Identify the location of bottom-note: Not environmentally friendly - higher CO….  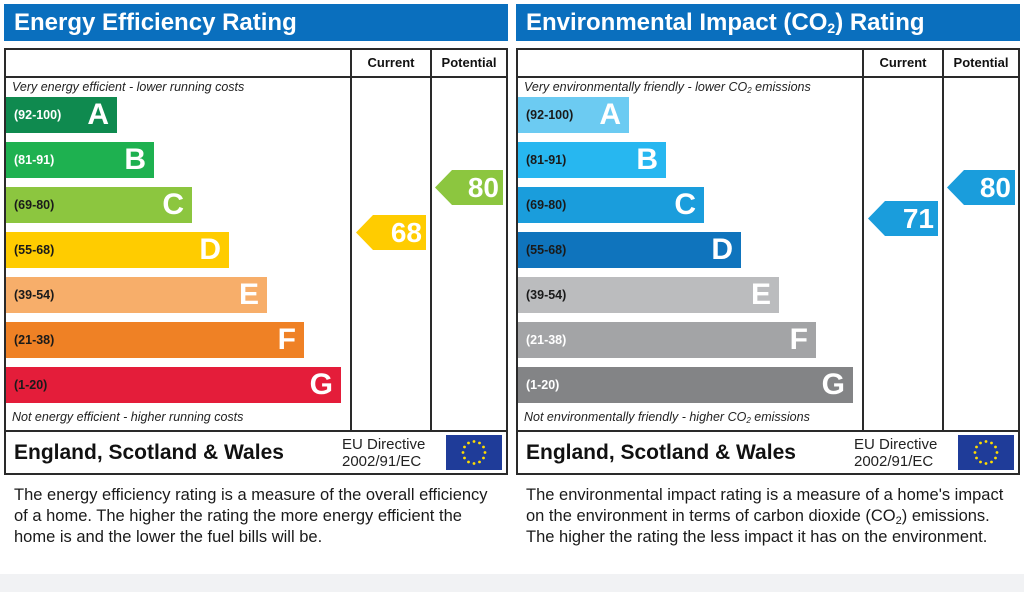
(667, 417).